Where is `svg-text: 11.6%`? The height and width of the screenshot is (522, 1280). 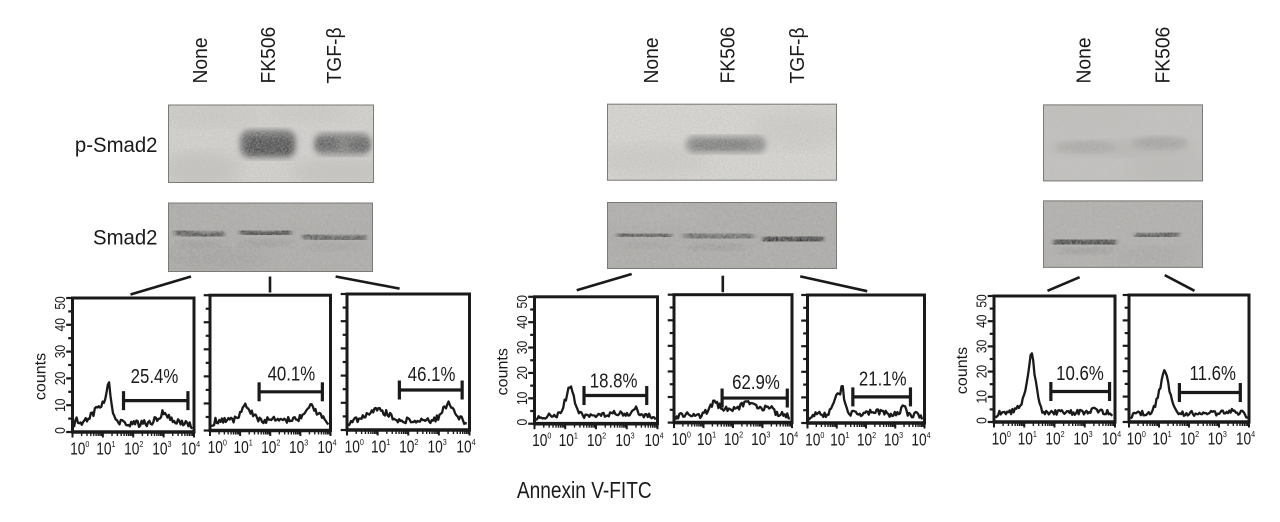
svg-text: 11.6% is located at coordinates (1213, 372).